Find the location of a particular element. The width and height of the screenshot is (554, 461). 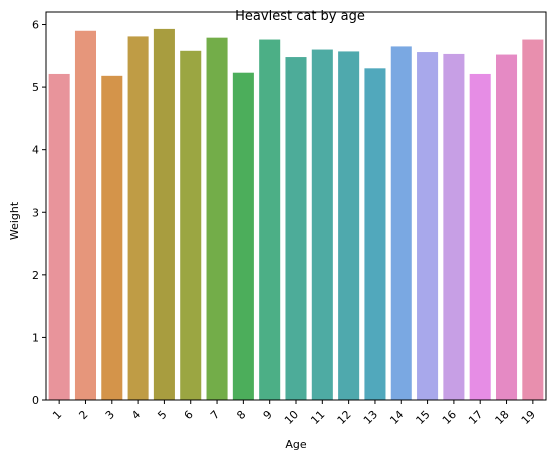

x-tick-label: 17 is located at coordinates (475, 417).